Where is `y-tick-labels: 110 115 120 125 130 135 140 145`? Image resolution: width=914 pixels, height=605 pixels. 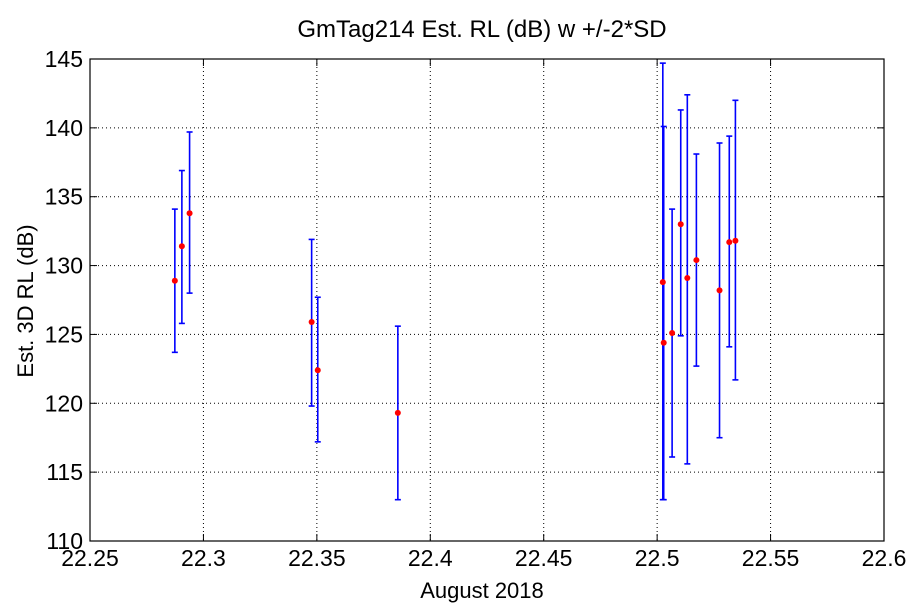 y-tick-labels: 110 115 120 125 130 135 140 145 is located at coordinates (64, 300).